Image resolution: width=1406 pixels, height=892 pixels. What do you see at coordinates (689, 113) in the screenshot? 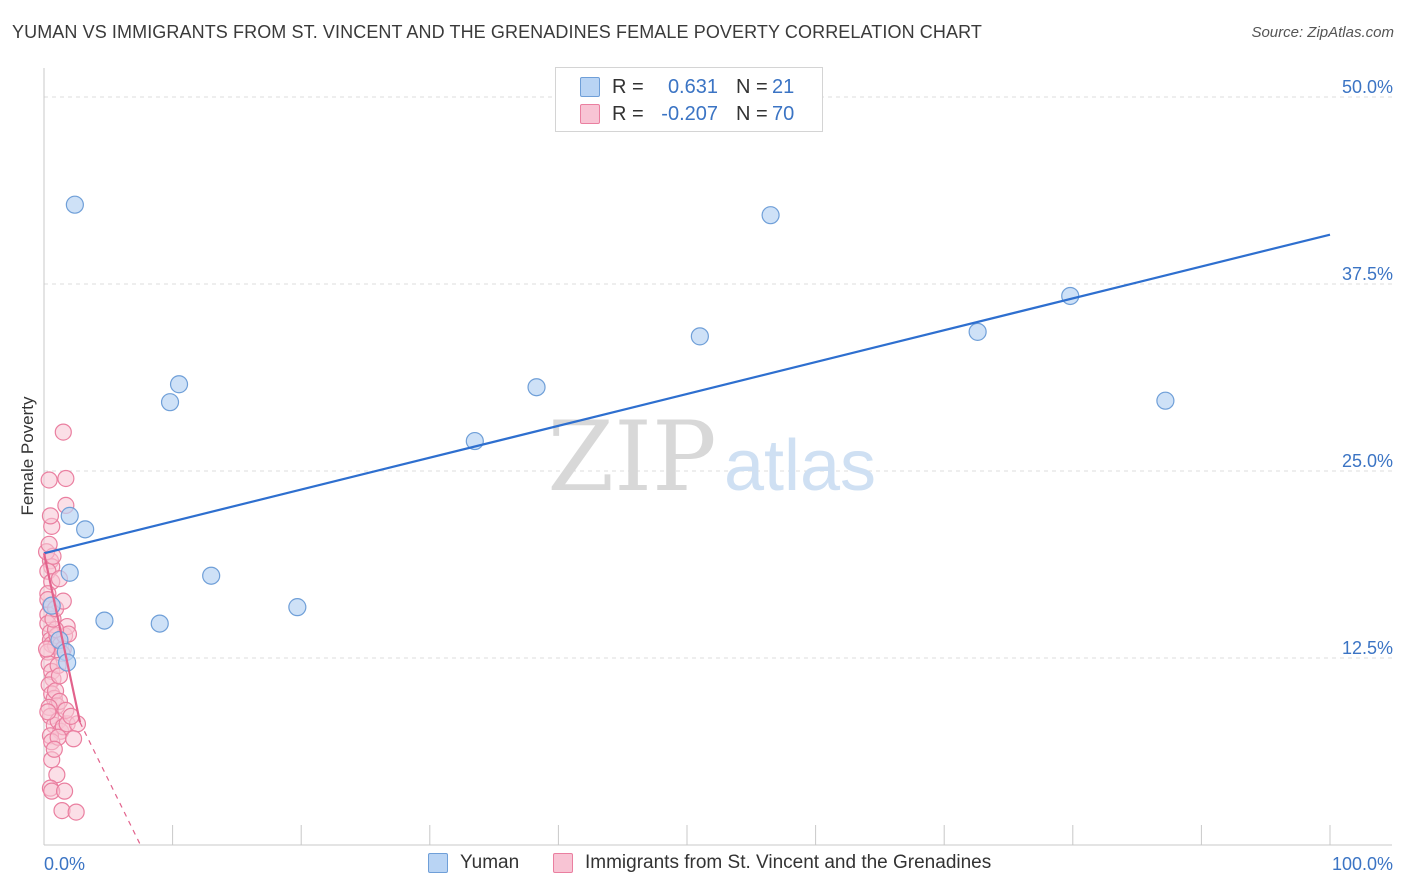
I see `legend-r-value: -0.207` at bounding box center [689, 113].